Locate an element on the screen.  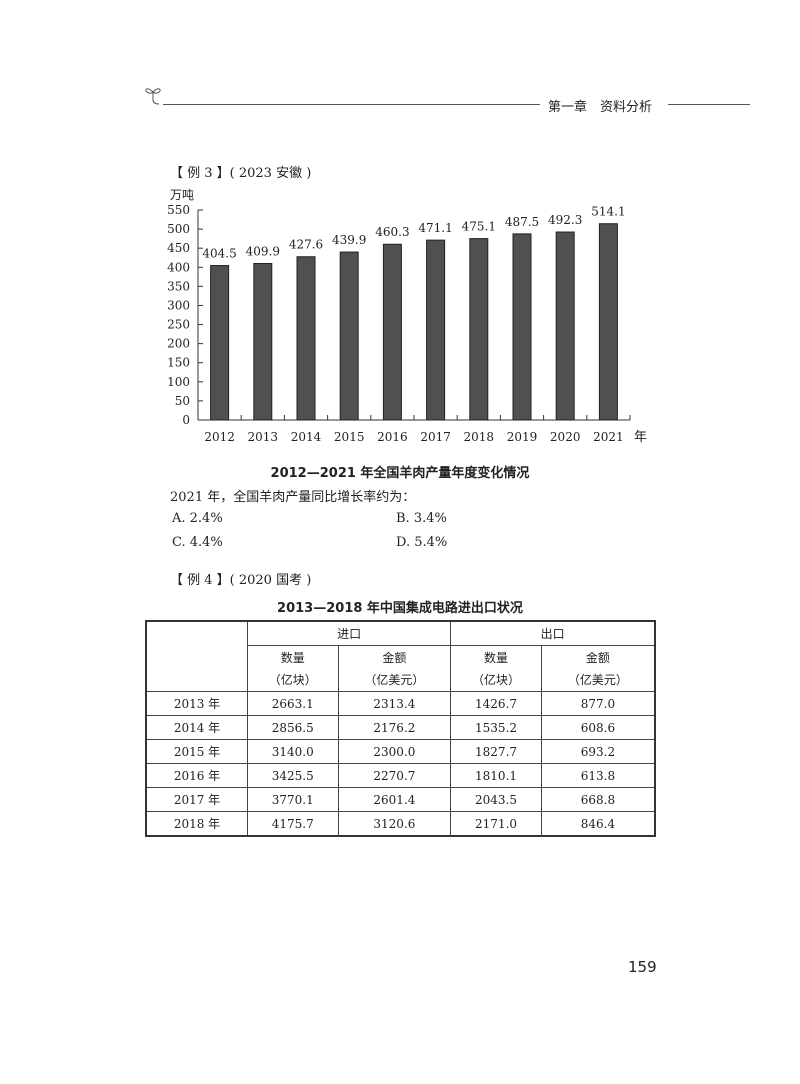
table-cell: 3120.6 is located at coordinates (394, 824).